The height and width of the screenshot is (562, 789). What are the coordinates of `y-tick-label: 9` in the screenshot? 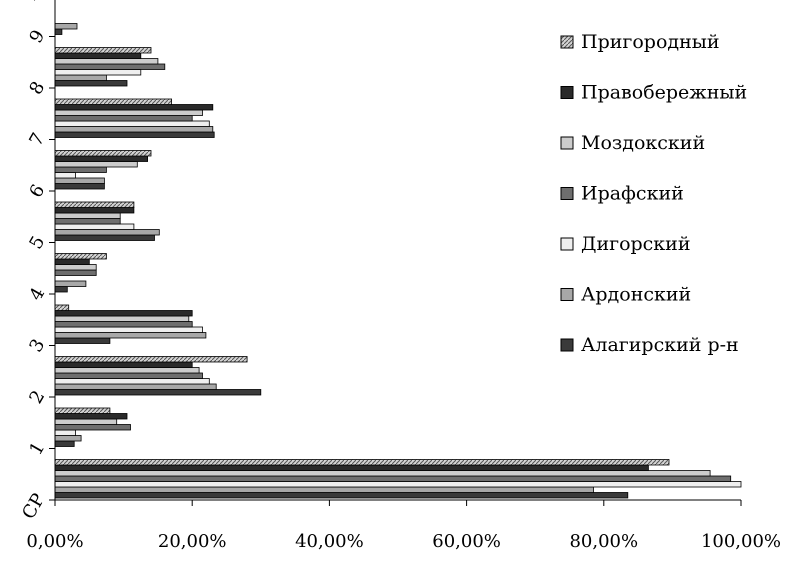 It's located at (37, 37).